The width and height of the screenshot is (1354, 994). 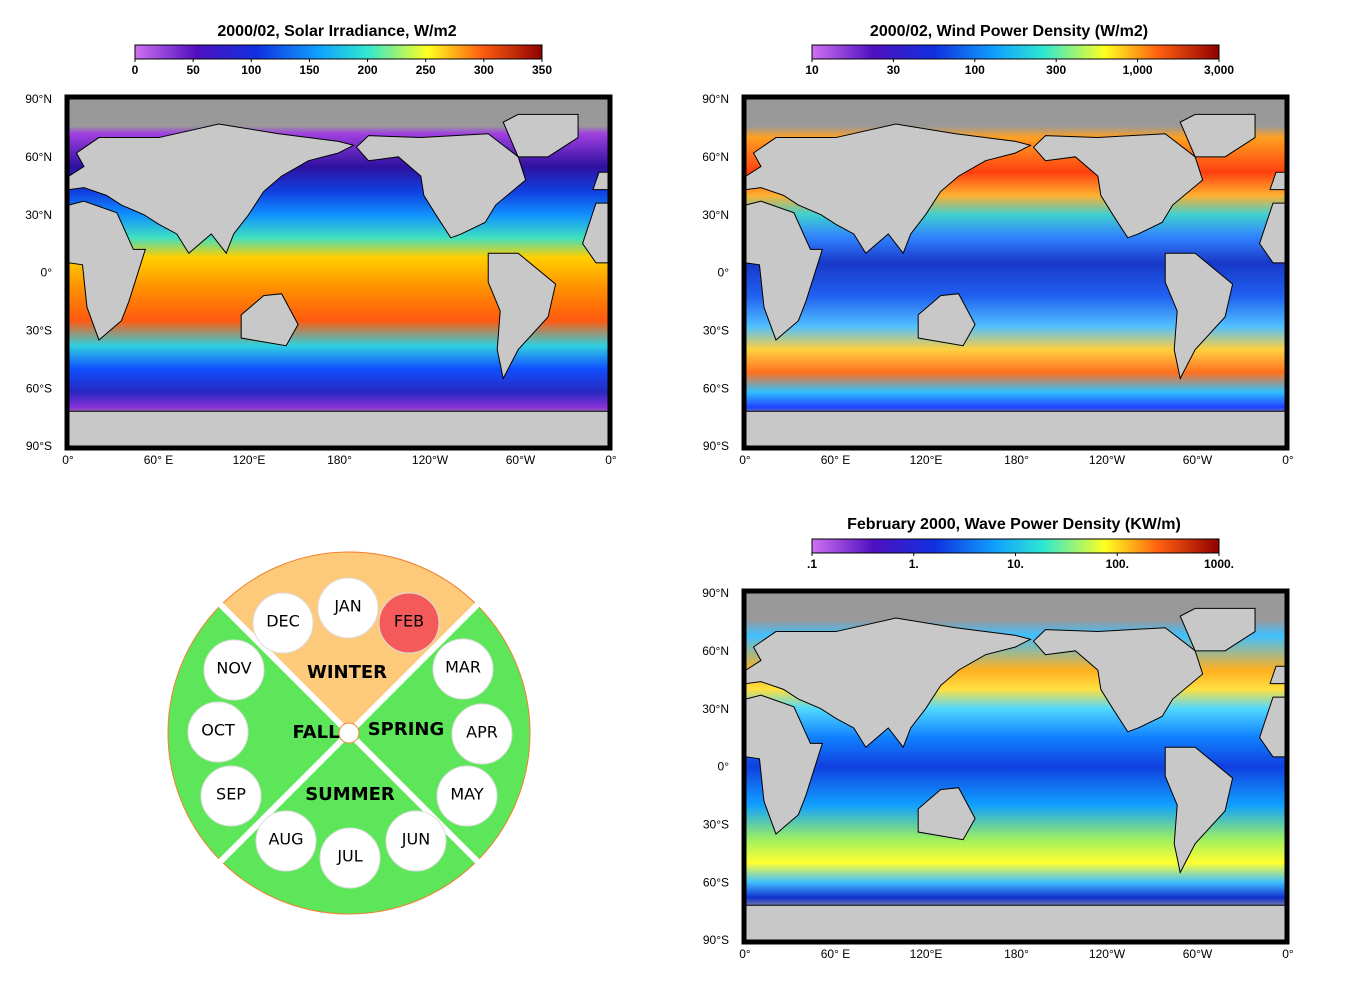 I want to click on month-label: JUL, so click(x=349, y=856).